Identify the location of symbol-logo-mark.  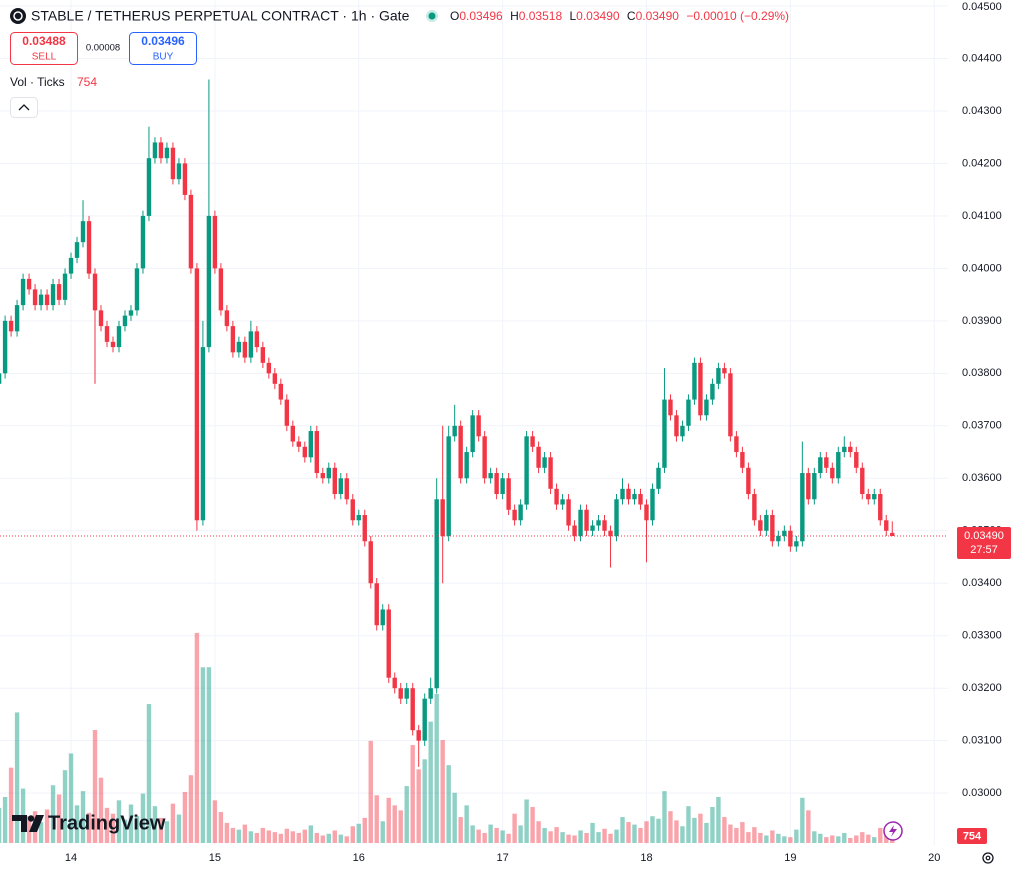
(18, 16).